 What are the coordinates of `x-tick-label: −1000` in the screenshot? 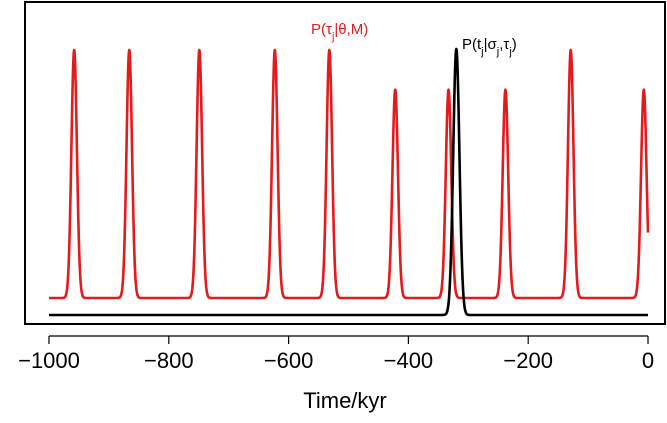 It's located at (49, 360).